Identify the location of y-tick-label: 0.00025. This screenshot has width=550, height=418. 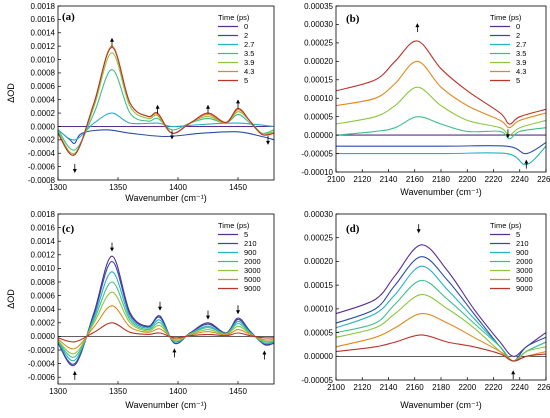
(318, 43).